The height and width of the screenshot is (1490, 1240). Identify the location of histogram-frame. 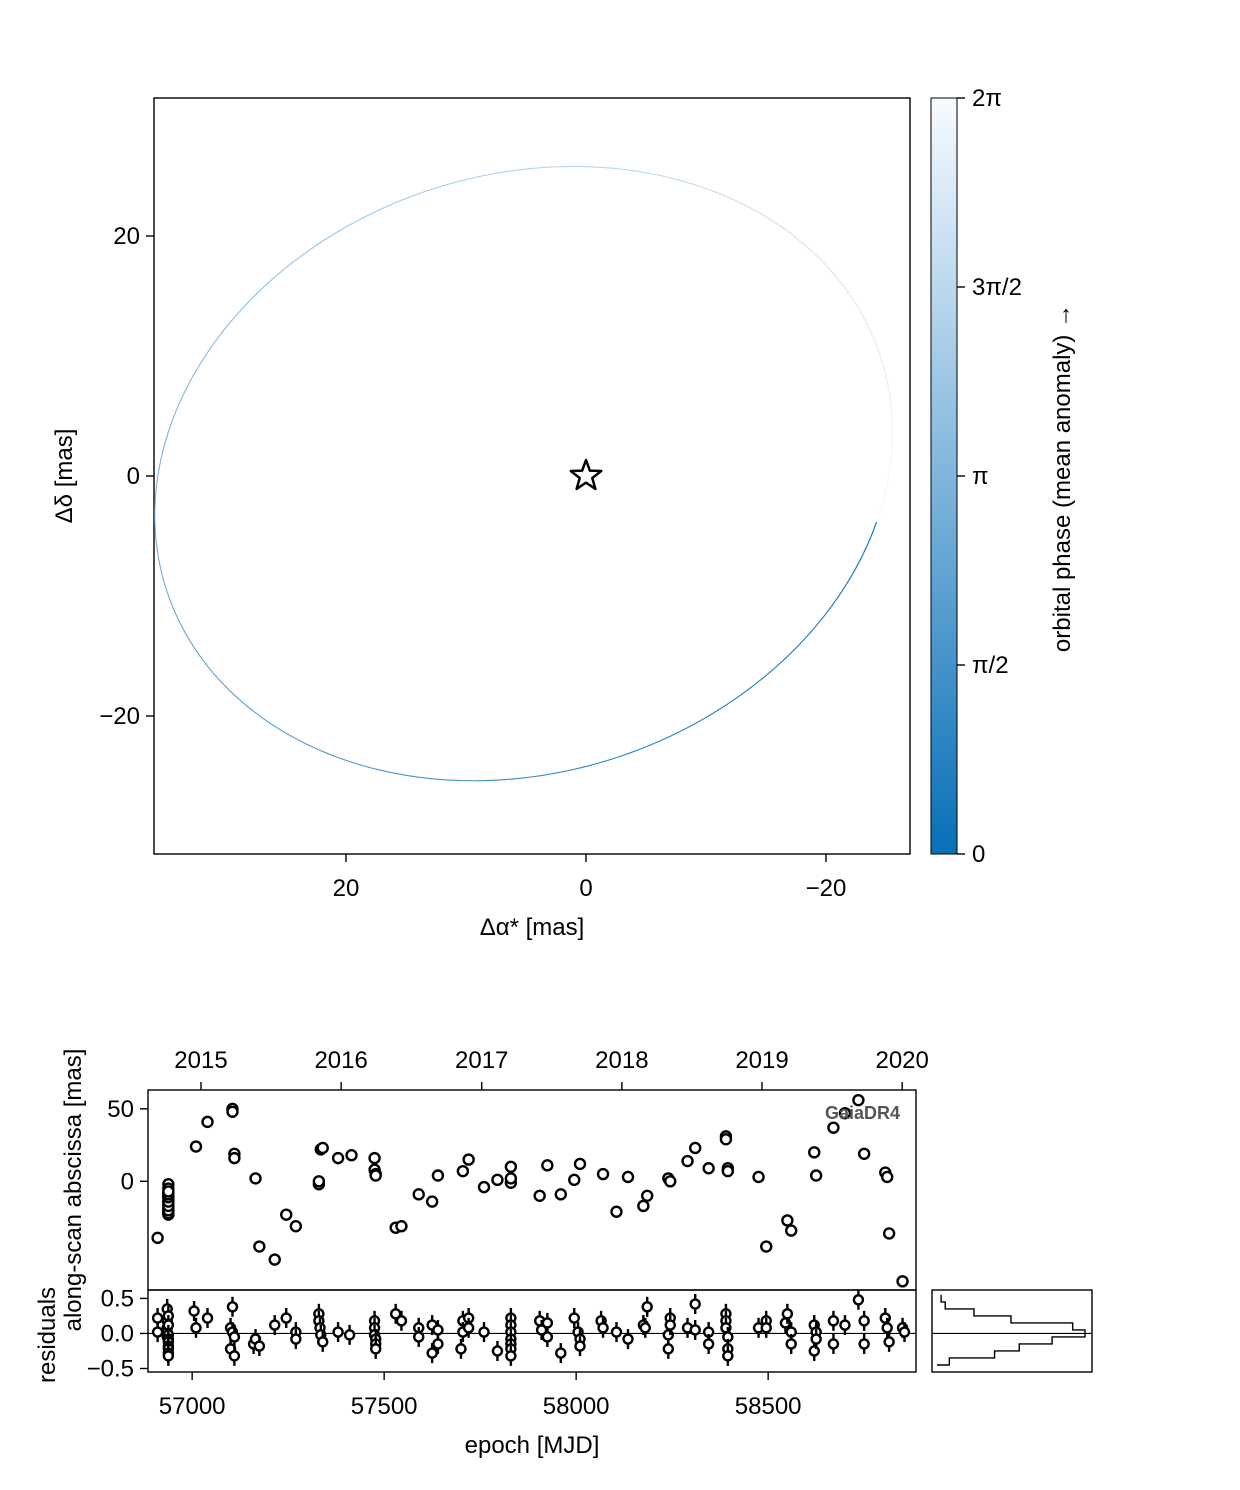
(1012, 1331).